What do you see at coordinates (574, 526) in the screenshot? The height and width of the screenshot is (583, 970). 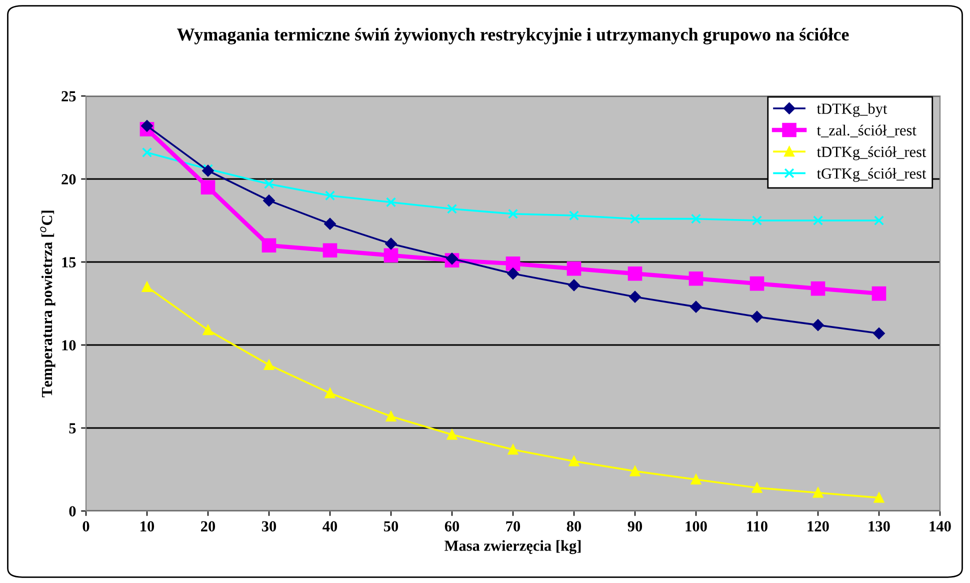 I see `x-tick-label: 80` at bounding box center [574, 526].